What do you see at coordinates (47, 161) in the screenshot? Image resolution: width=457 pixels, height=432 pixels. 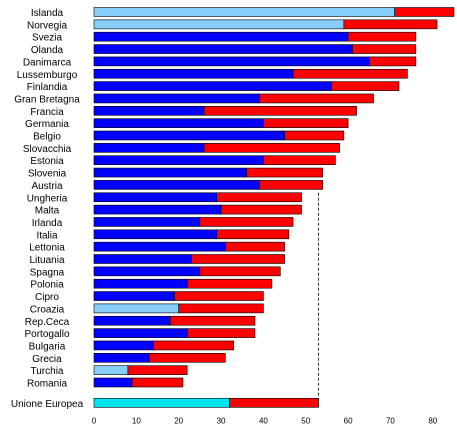 I see `category-label: Estonia` at bounding box center [47, 161].